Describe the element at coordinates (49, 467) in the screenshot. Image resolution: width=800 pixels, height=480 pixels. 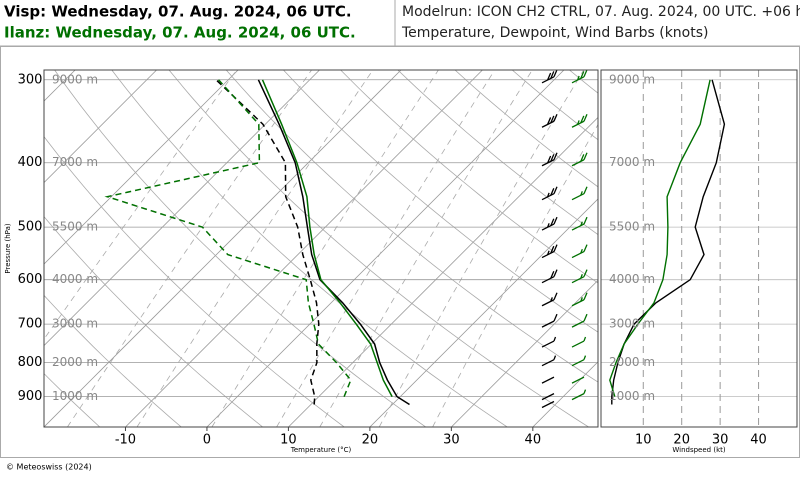
I see `footer: © Meteoswiss (2024)` at that location.